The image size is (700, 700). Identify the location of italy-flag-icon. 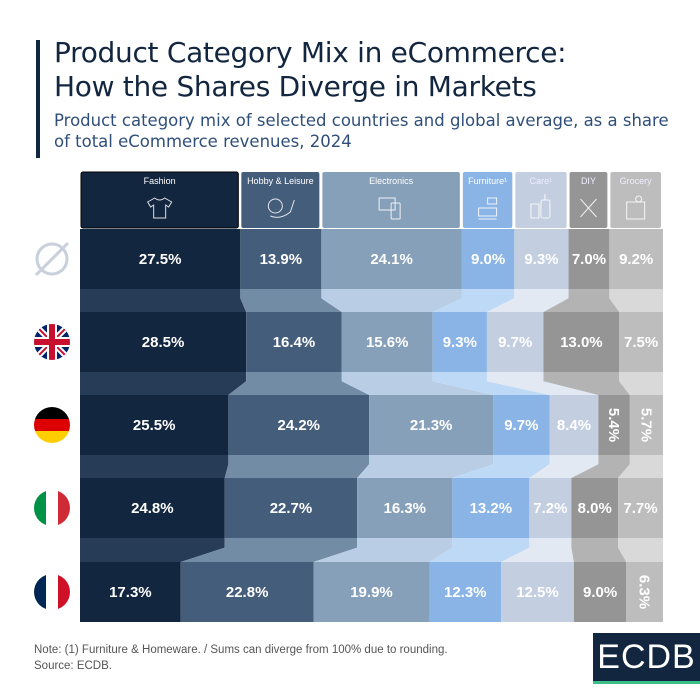
(52, 508).